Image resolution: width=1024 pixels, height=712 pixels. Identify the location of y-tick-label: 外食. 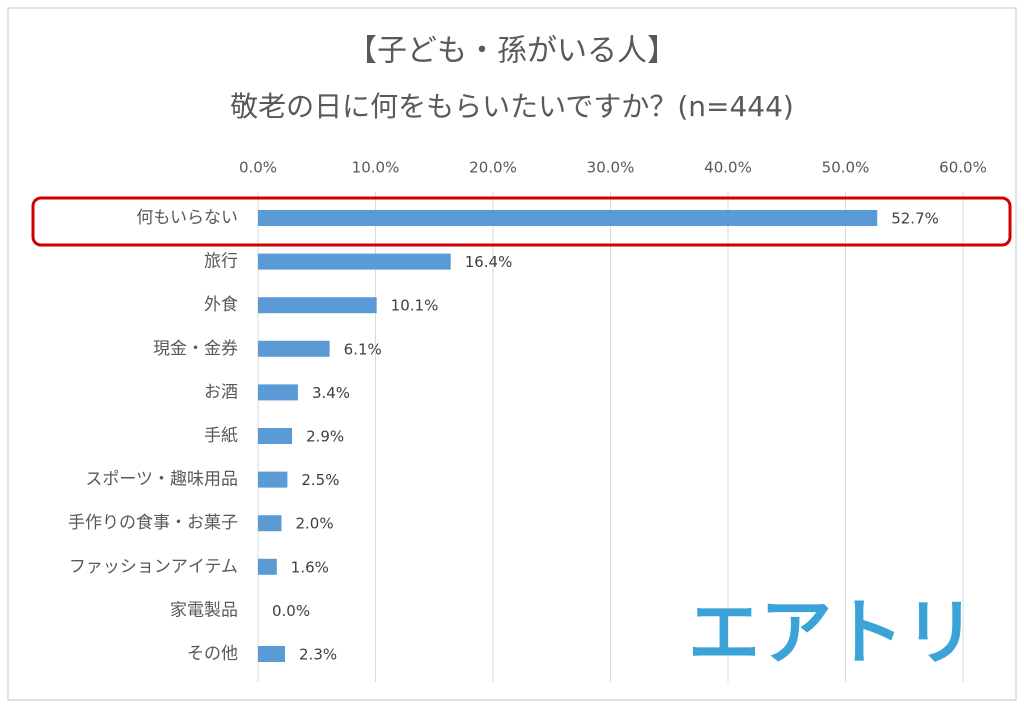
(221, 305).